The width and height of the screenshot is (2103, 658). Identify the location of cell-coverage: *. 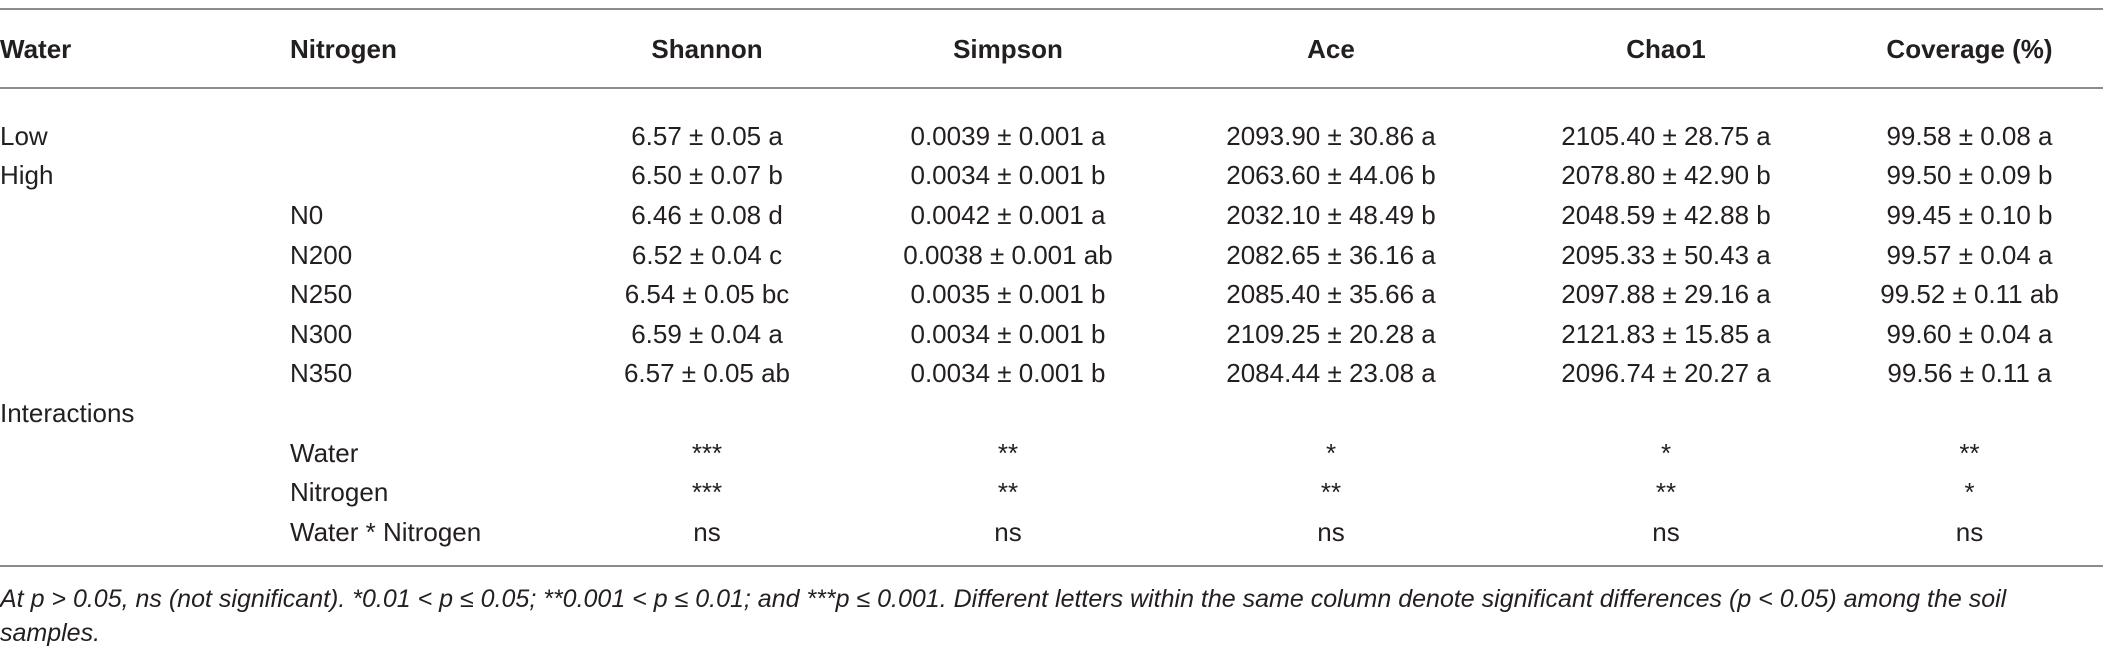
(1969, 492).